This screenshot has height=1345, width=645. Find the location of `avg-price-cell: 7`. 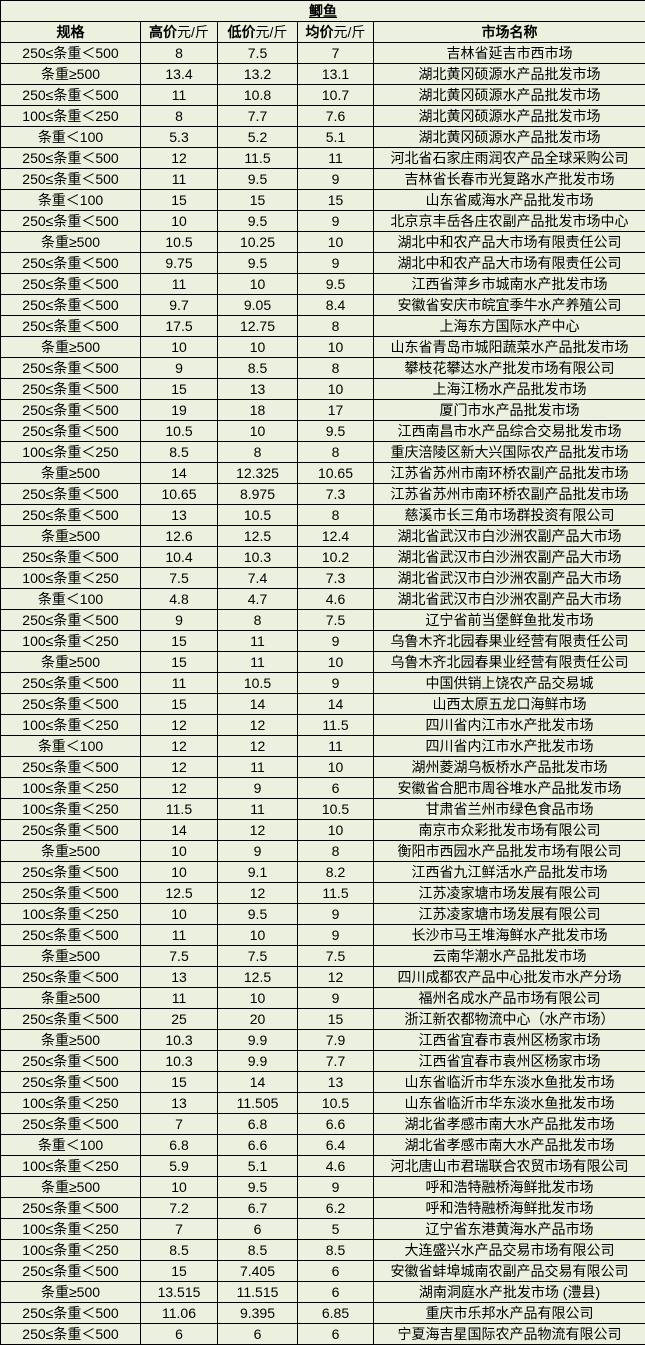

avg-price-cell: 7 is located at coordinates (335, 53).